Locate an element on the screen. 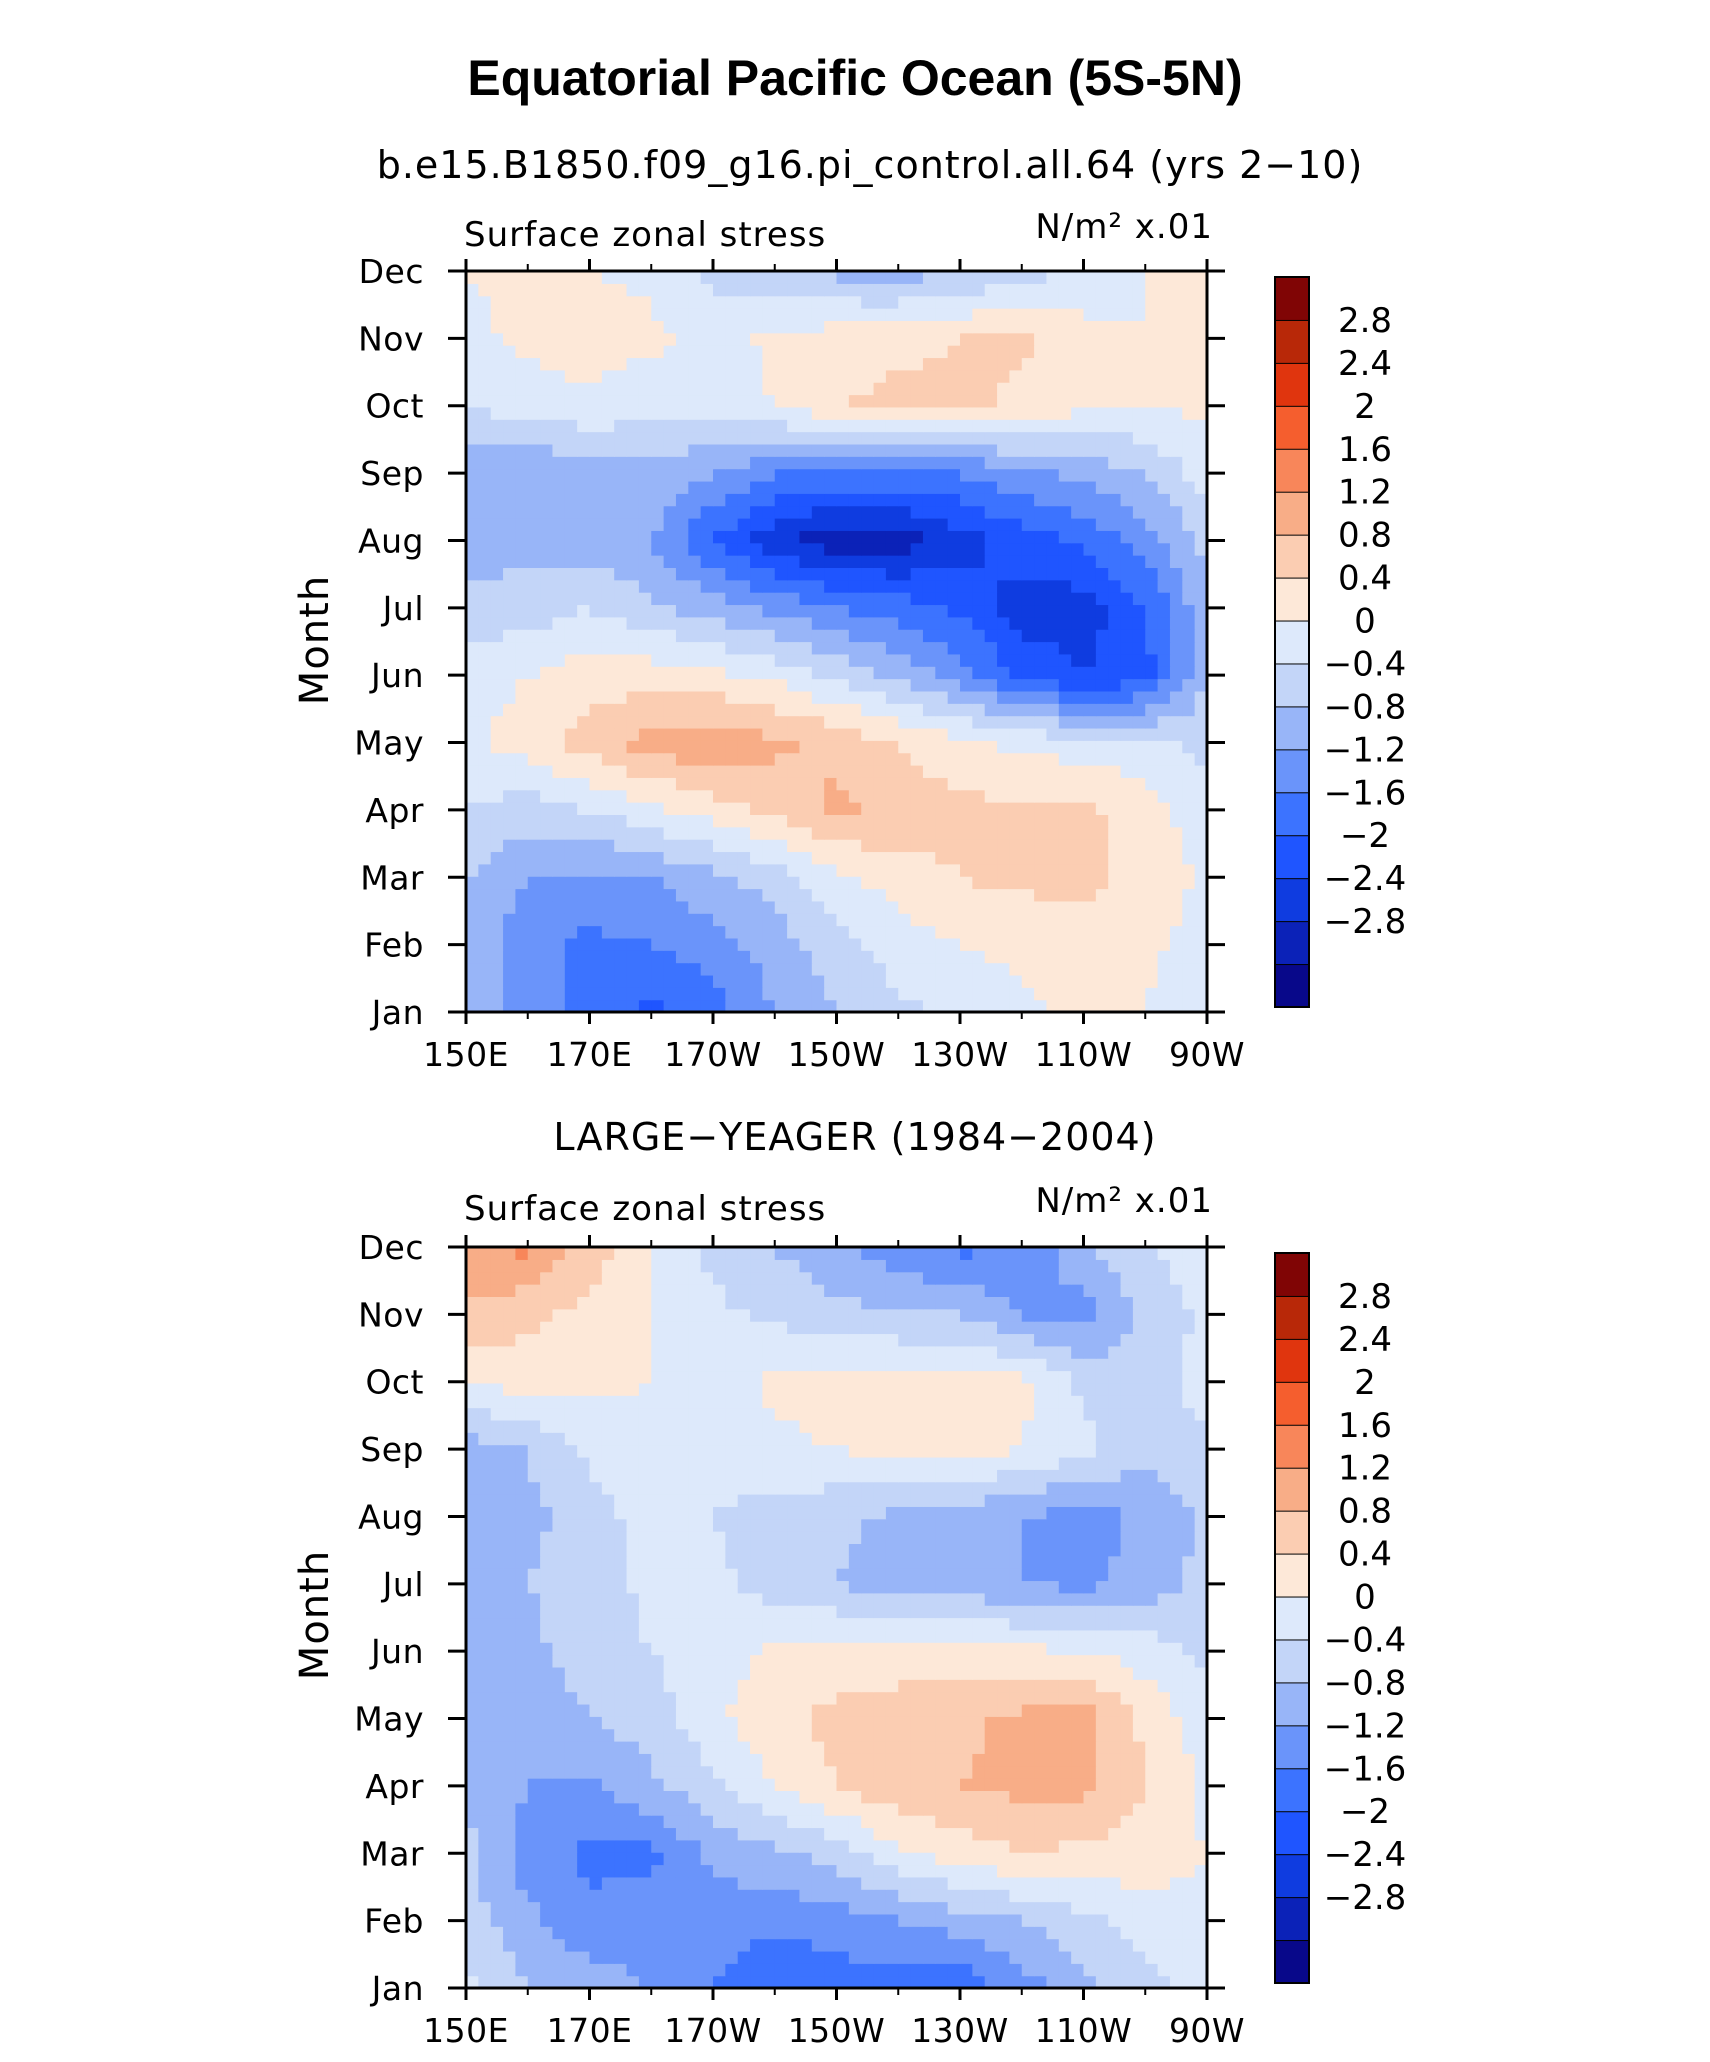  y-tick-label: Feb is located at coordinates (394, 945).